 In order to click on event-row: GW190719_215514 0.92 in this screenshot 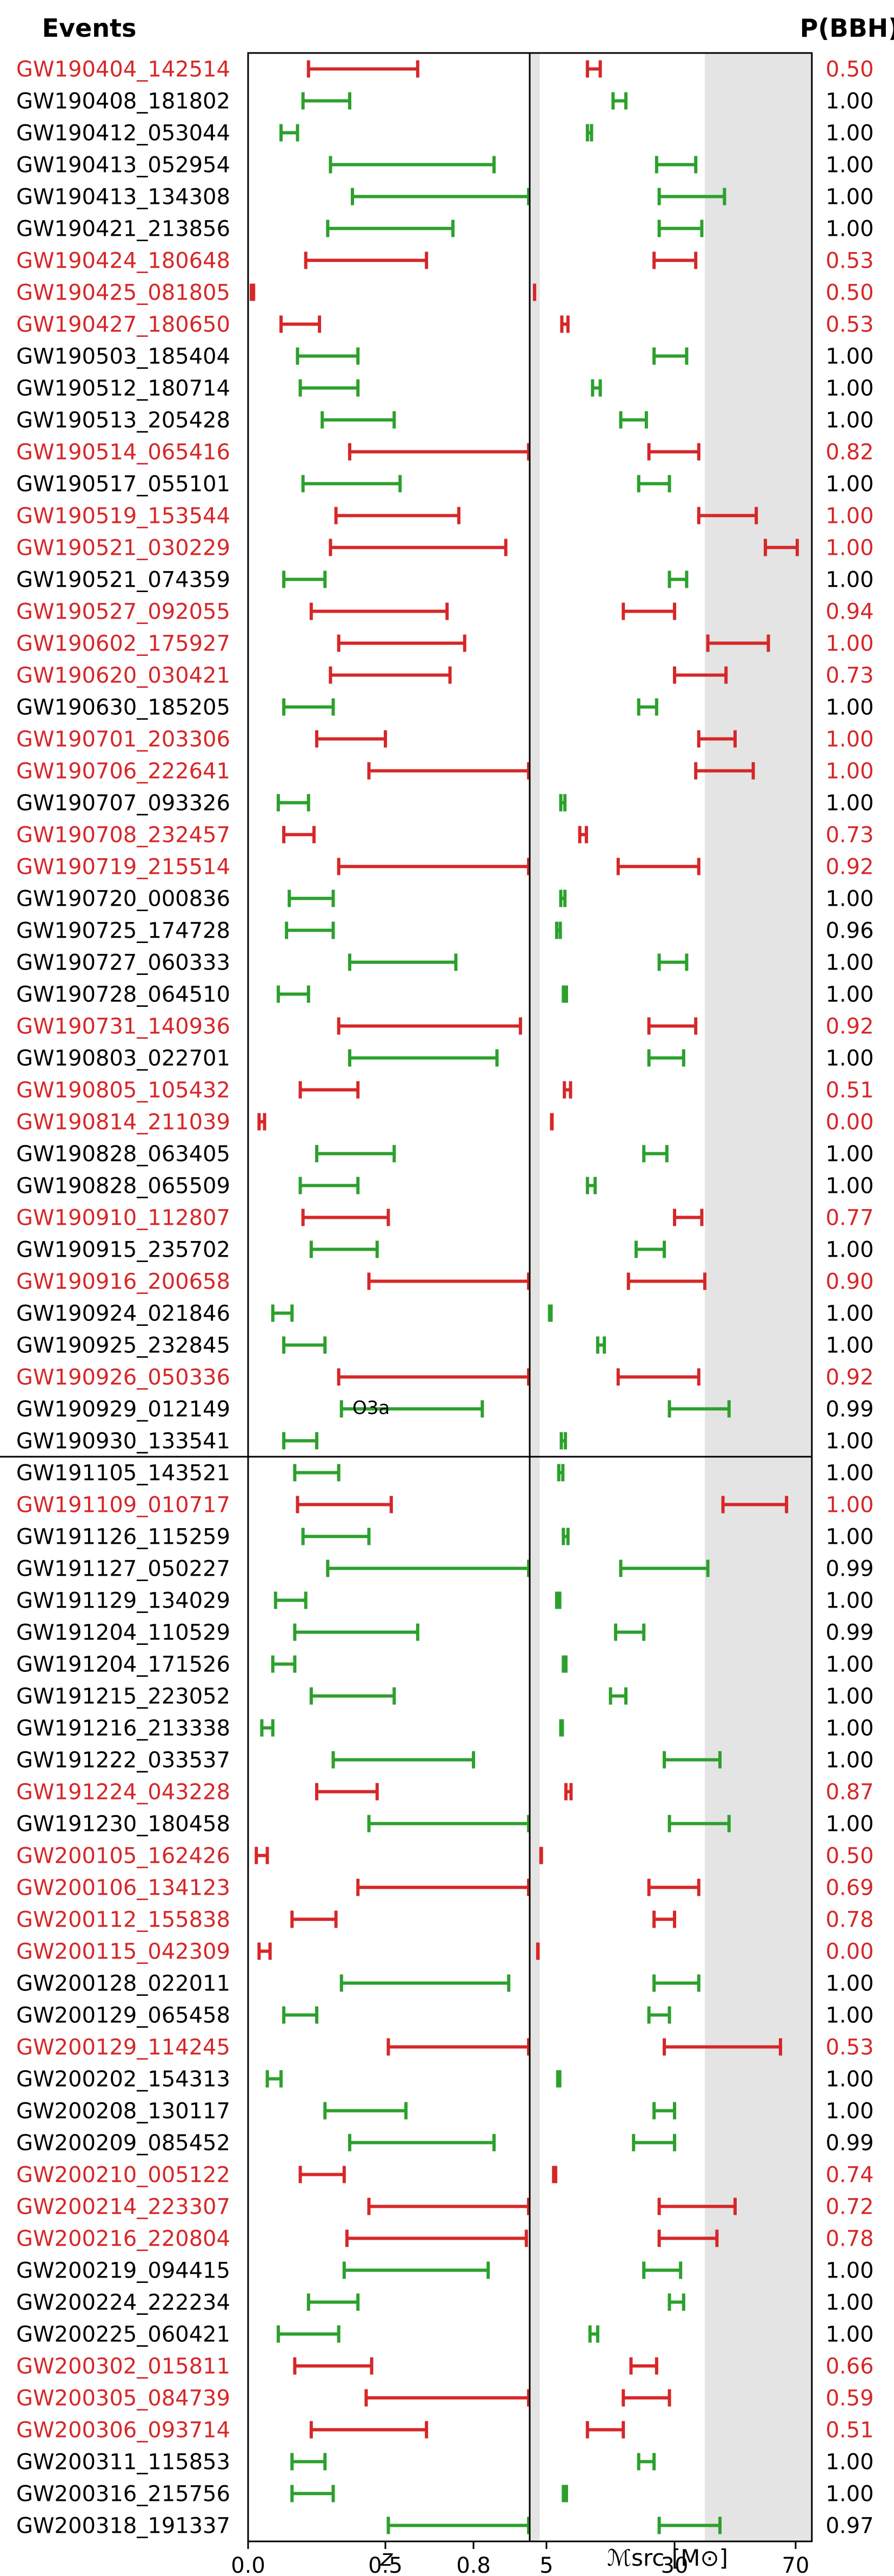, I will do `click(445, 867)`.